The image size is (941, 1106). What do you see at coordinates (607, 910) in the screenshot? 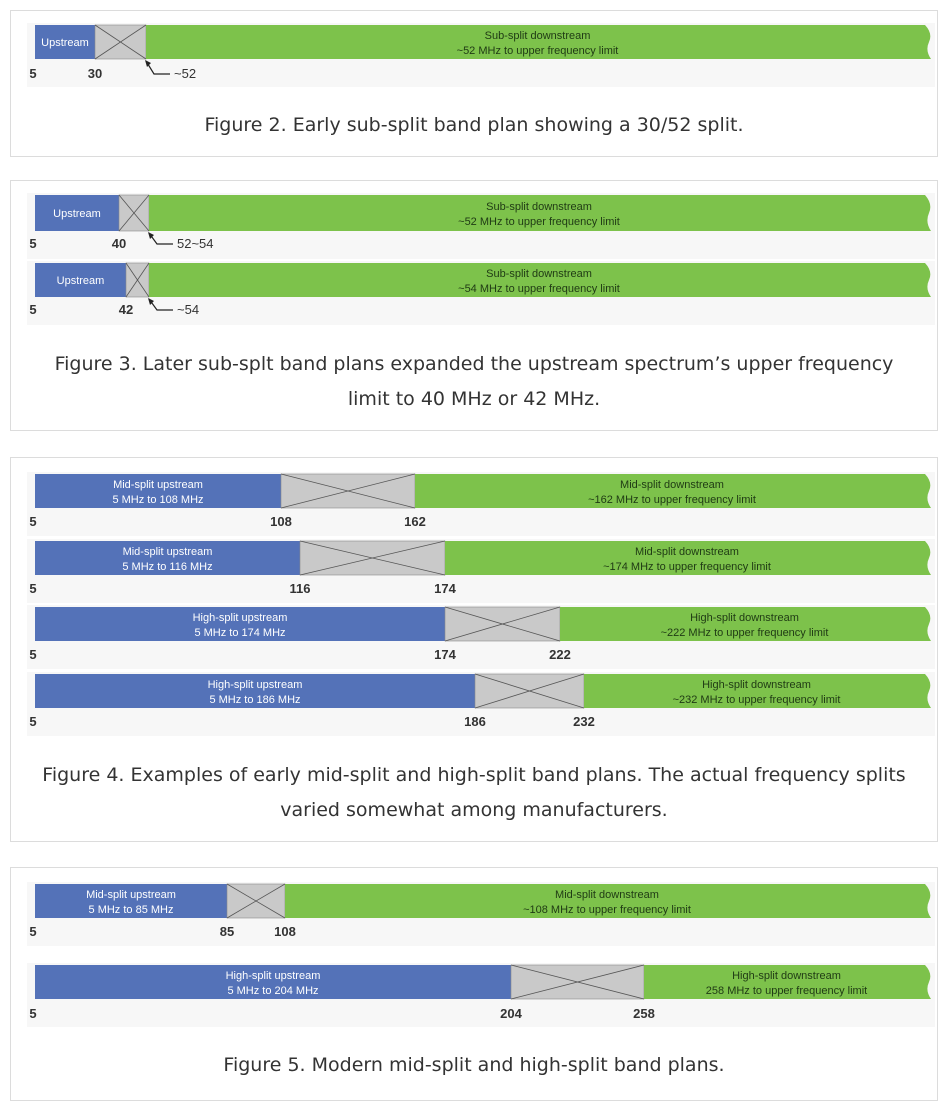
I see `downstream-label: ~108 MHz to upper frequency limit` at bounding box center [607, 910].